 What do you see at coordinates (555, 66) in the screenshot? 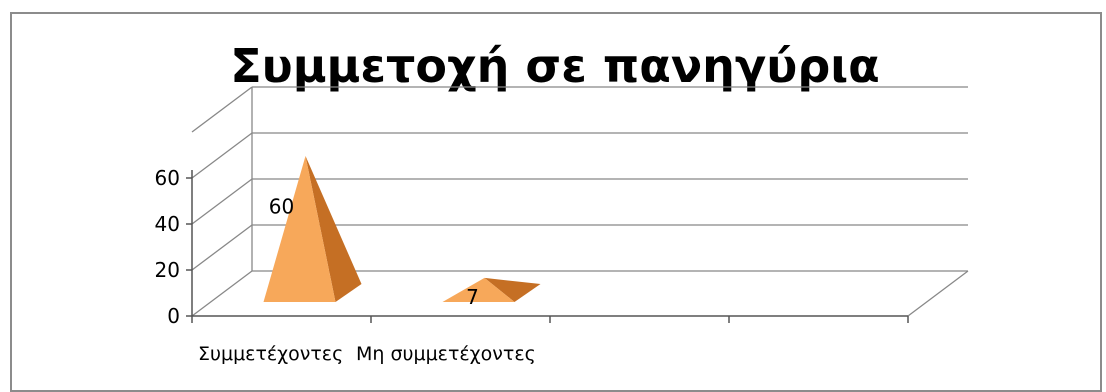
I see `chart-title: Συμμετοχή σε πανηγύρια` at bounding box center [555, 66].